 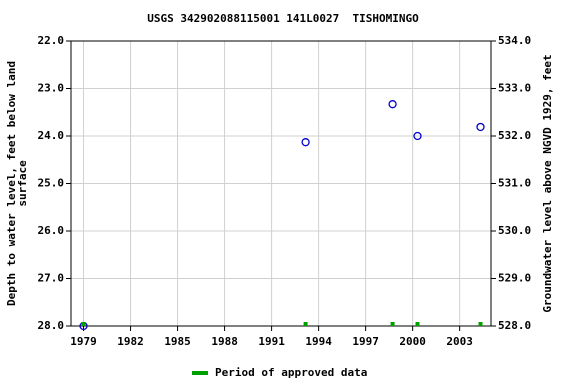 I want to click on y-tick-label: 22.0, so click(x=51, y=40).